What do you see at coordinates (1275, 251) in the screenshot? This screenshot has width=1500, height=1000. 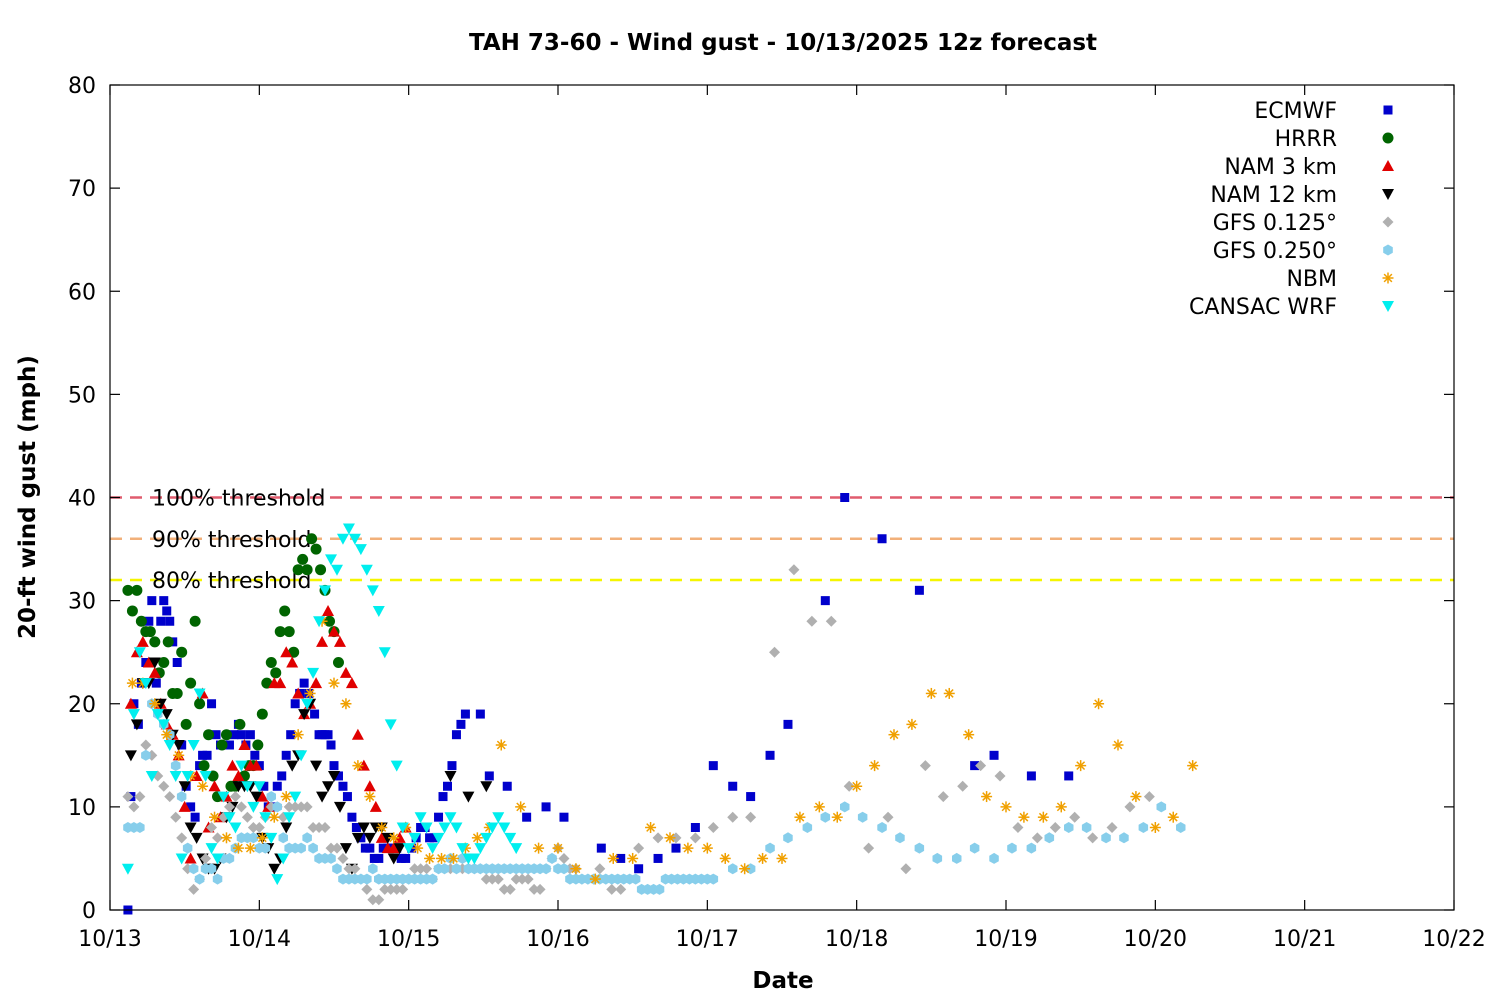 I see `legend-label: GFS 0.250°` at bounding box center [1275, 251].